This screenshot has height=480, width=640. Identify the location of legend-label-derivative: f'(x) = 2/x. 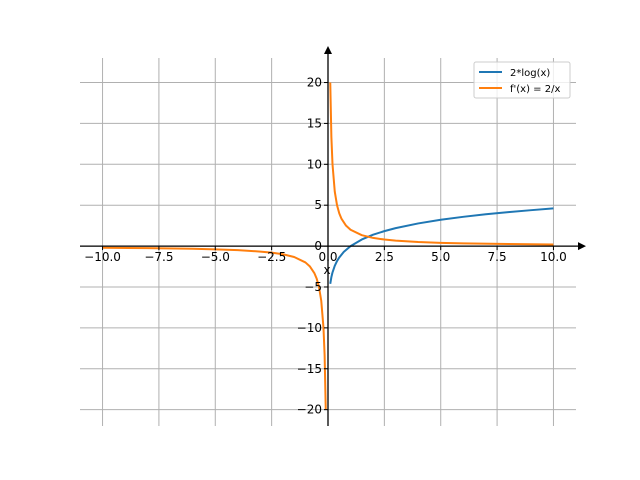
(535, 89).